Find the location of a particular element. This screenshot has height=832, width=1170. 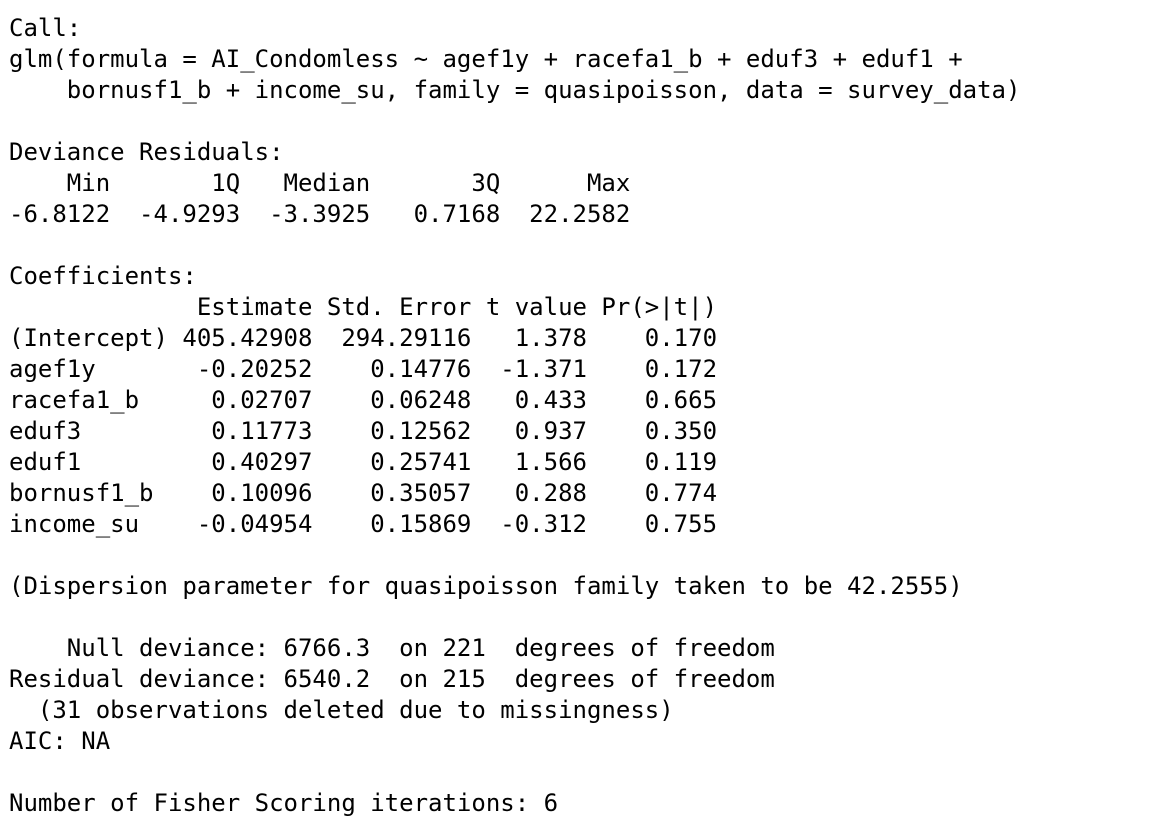

coefficients-column-headers: Estimate Std. Error t value Pr(>|t|) is located at coordinates (363, 307).